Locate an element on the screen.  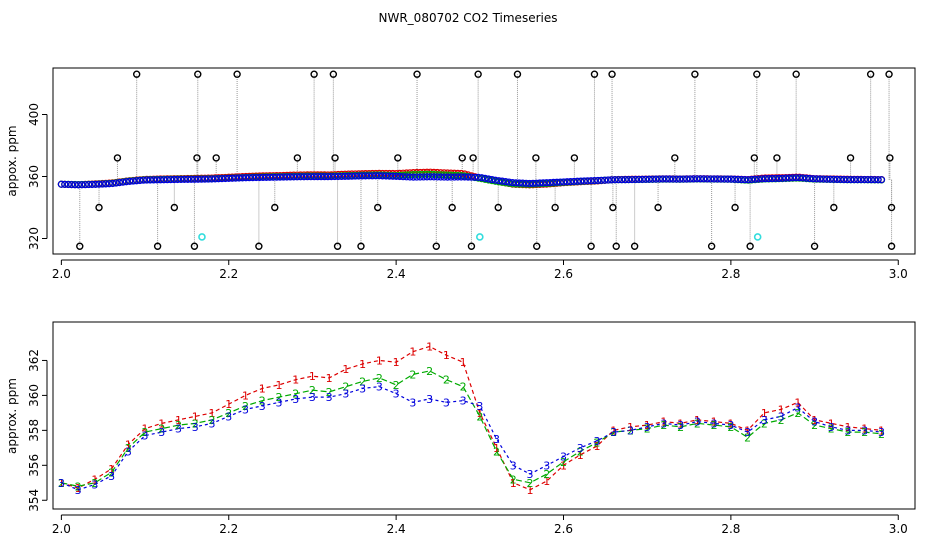
y-tick-label: 400 is located at coordinates (34, 114).